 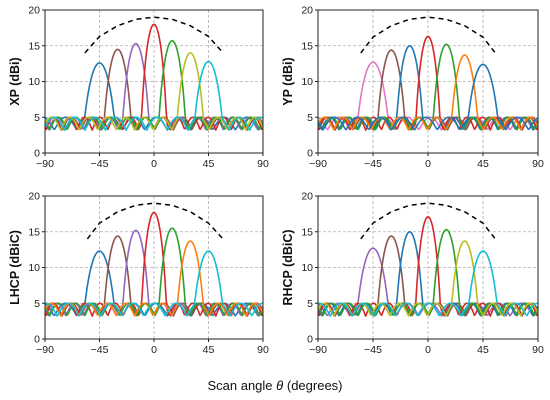 I want to click on yp-x-tick-label: 90, so click(x=538, y=164).